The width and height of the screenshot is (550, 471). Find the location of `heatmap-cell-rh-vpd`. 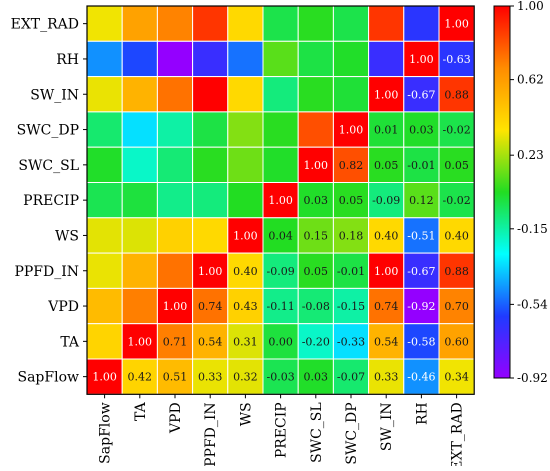

heatmap-cell-rh-vpd is located at coordinates (175, 59).